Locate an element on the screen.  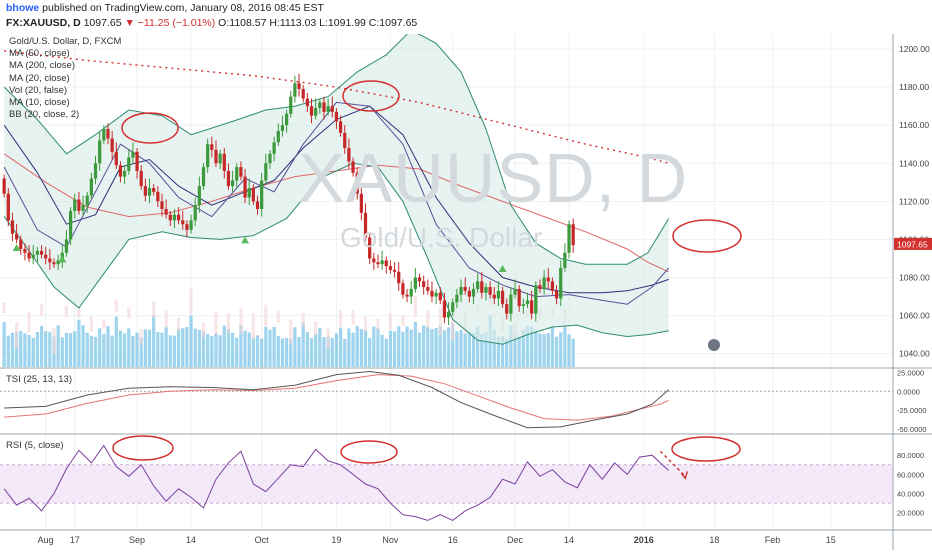
rsi-tick-label: 20.0000 is located at coordinates (910, 513).